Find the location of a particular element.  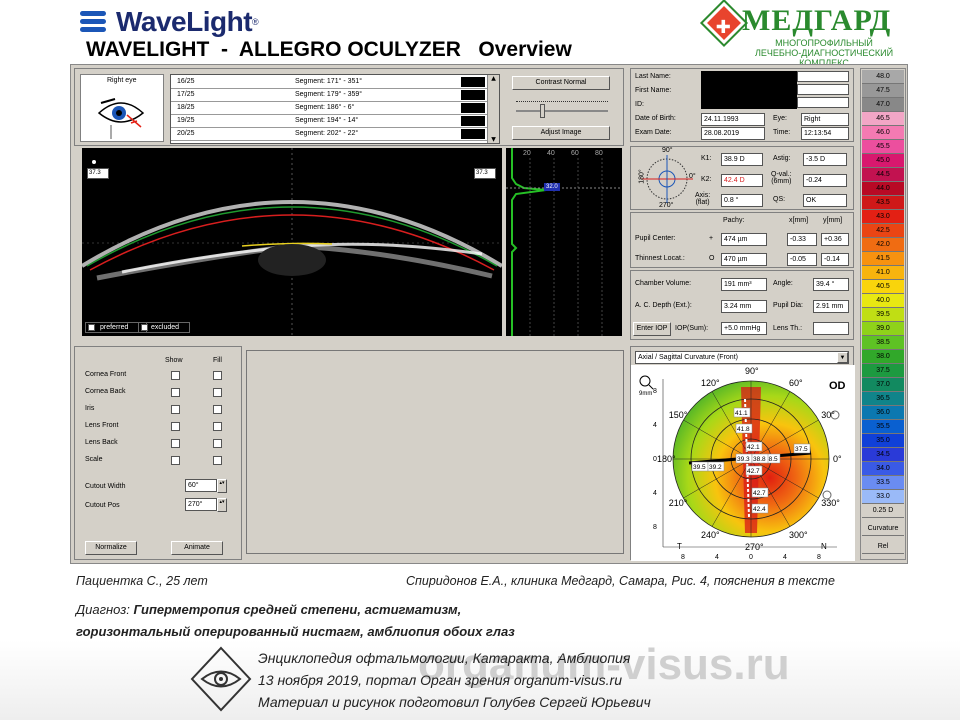

thinnest-y-field: -0.14 is located at coordinates (835, 259).